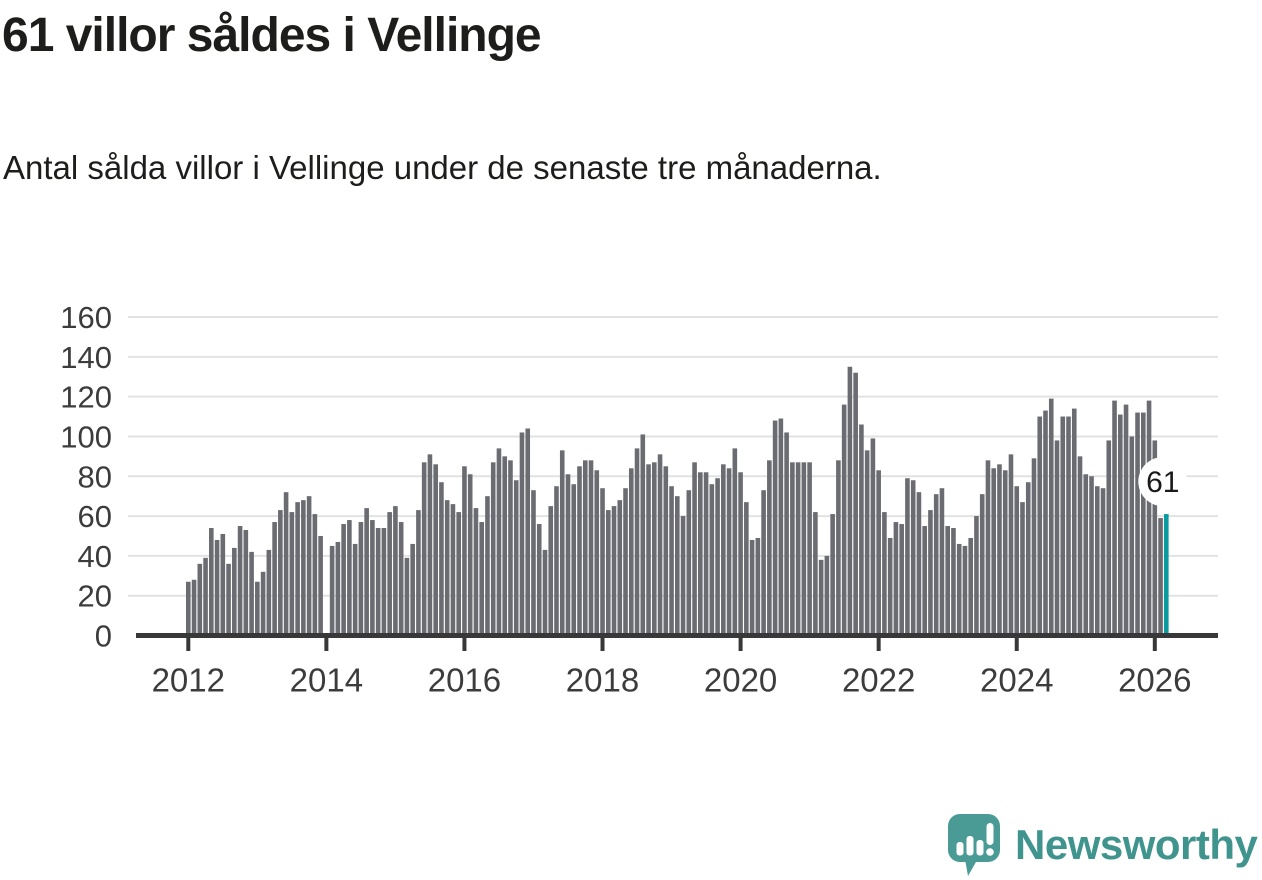  What do you see at coordinates (95, 516) in the screenshot?
I see `y-tick-label: 60` at bounding box center [95, 516].